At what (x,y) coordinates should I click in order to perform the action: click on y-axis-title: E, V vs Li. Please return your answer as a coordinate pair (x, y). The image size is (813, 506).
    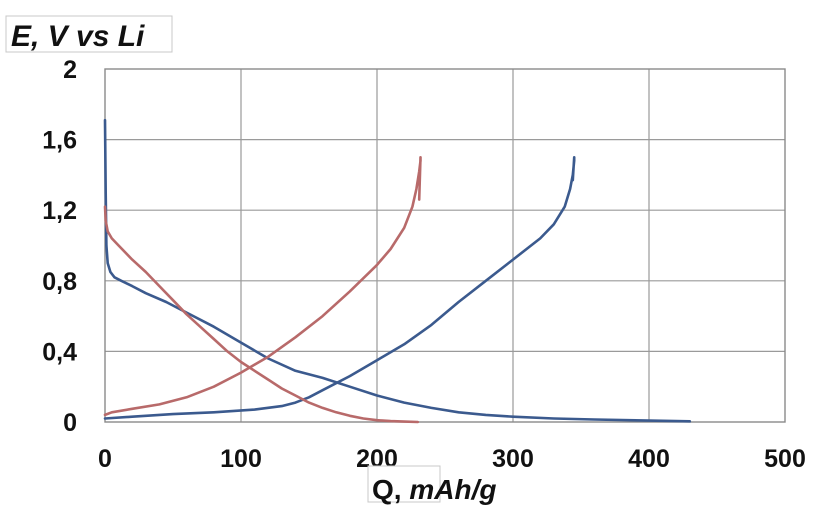
    Looking at the image, I should click on (78, 36).